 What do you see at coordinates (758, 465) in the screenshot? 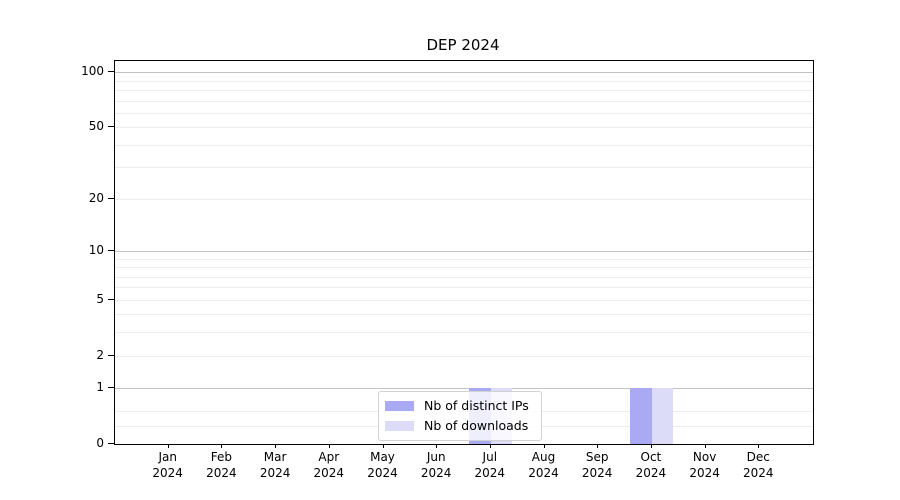
I see `x-tick-label: Dec 2024` at bounding box center [758, 465].